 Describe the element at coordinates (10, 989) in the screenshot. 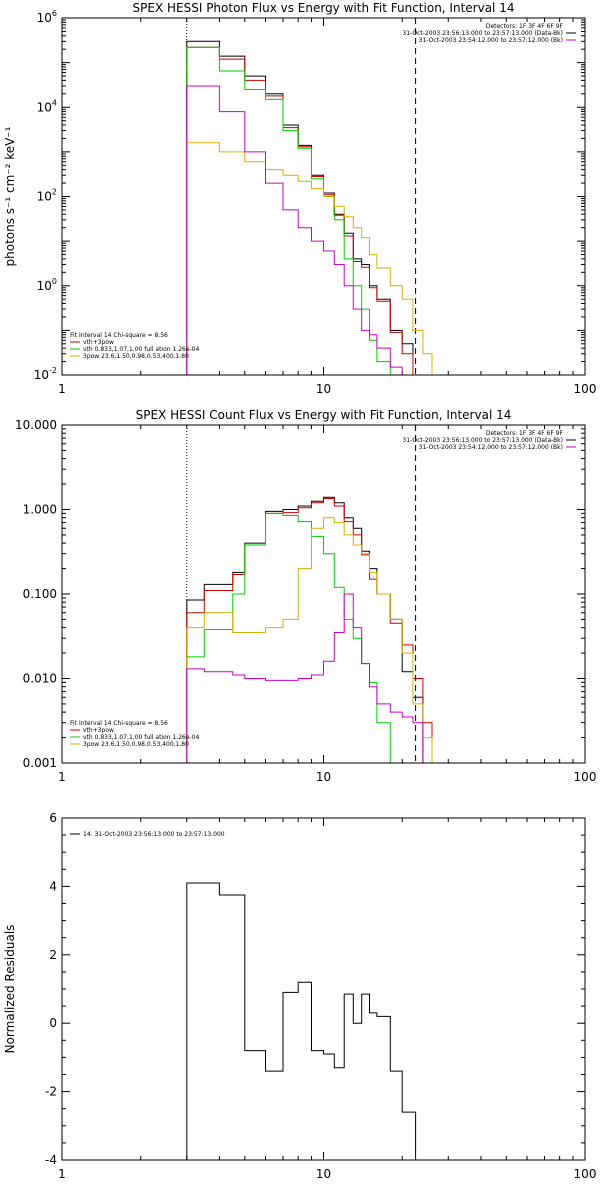

I see `y-axis-label: Normalized Residuals` at that location.